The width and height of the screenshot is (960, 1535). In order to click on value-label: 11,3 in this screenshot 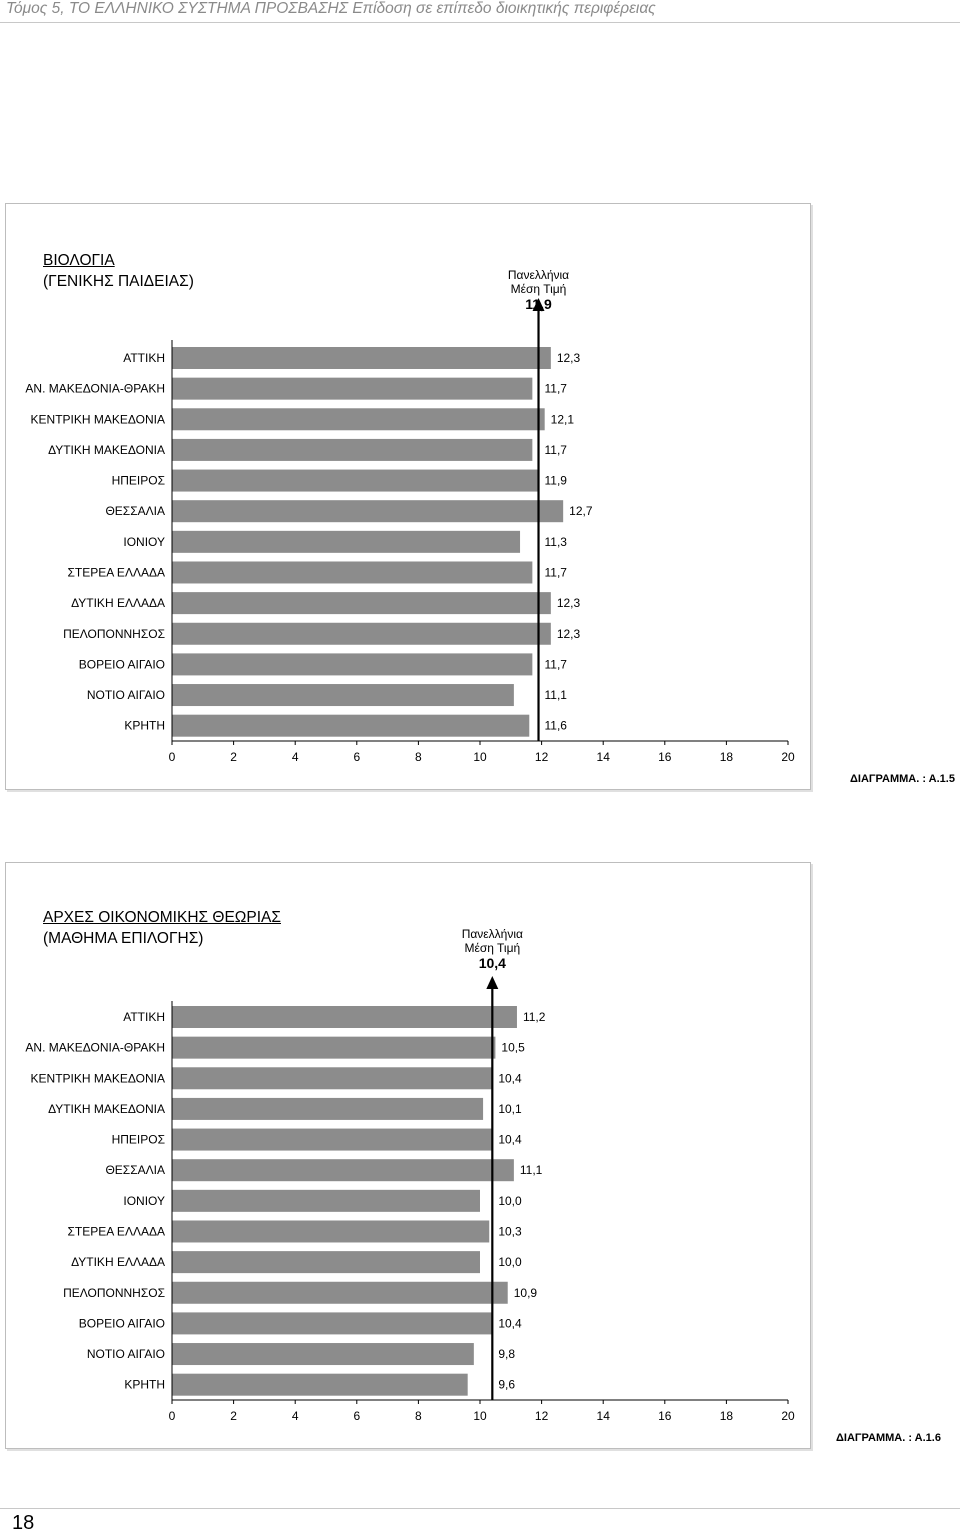, I will do `click(556, 542)`.